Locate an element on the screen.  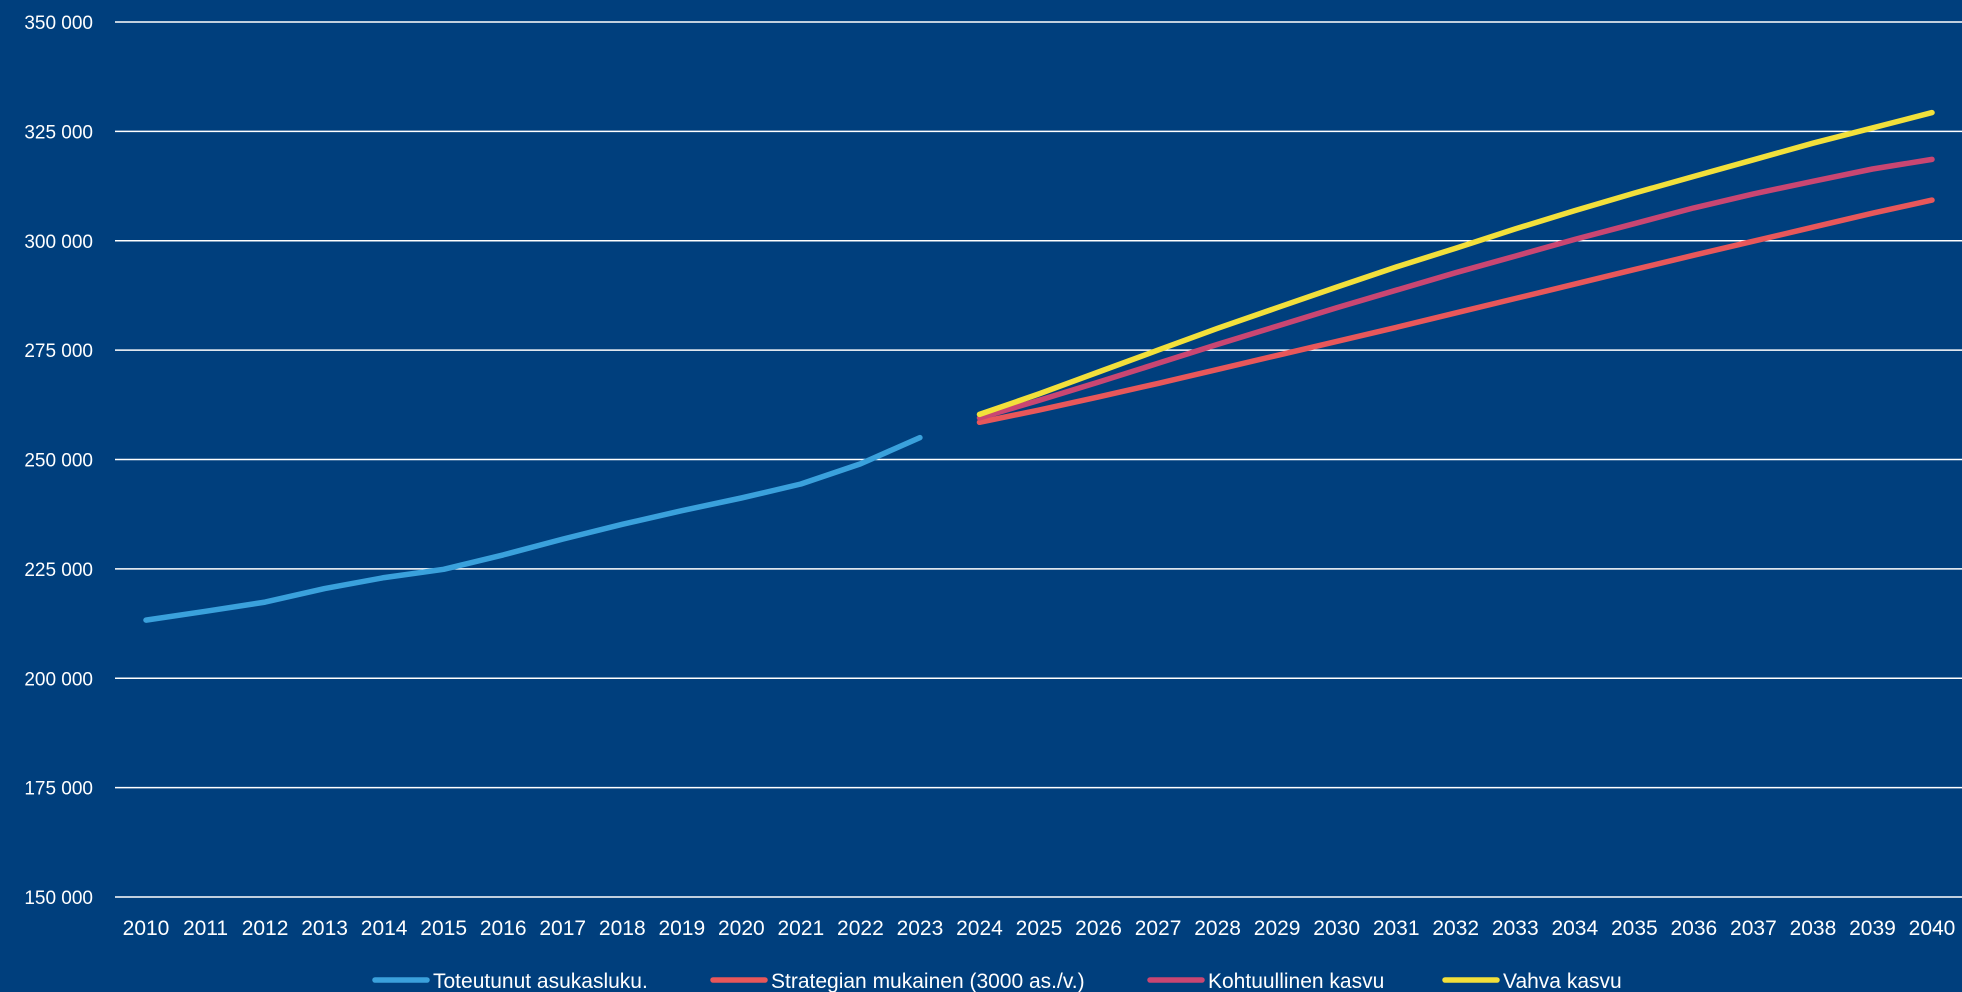
x-tick-label: 2018 is located at coordinates (622, 928).